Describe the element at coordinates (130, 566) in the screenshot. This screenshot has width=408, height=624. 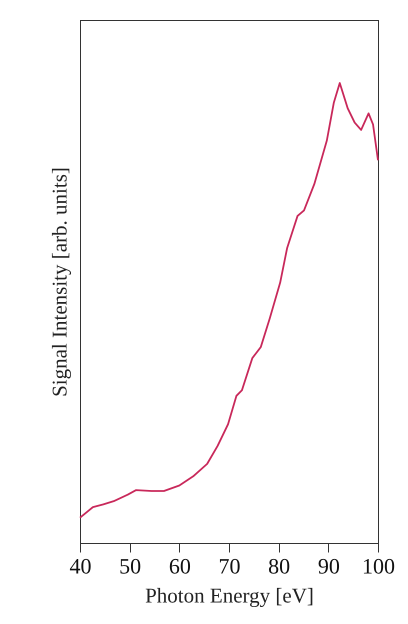
I see `x-tick-label: 50` at that location.